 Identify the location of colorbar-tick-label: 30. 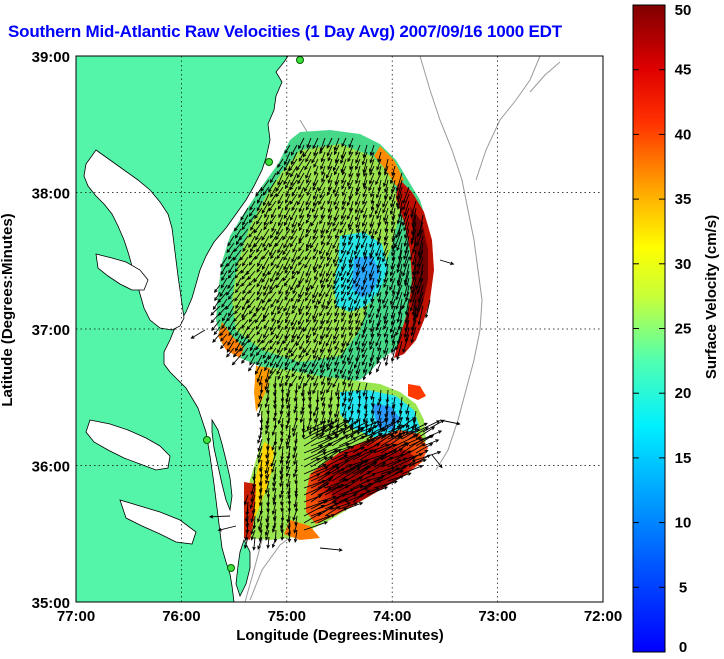
(683, 264).